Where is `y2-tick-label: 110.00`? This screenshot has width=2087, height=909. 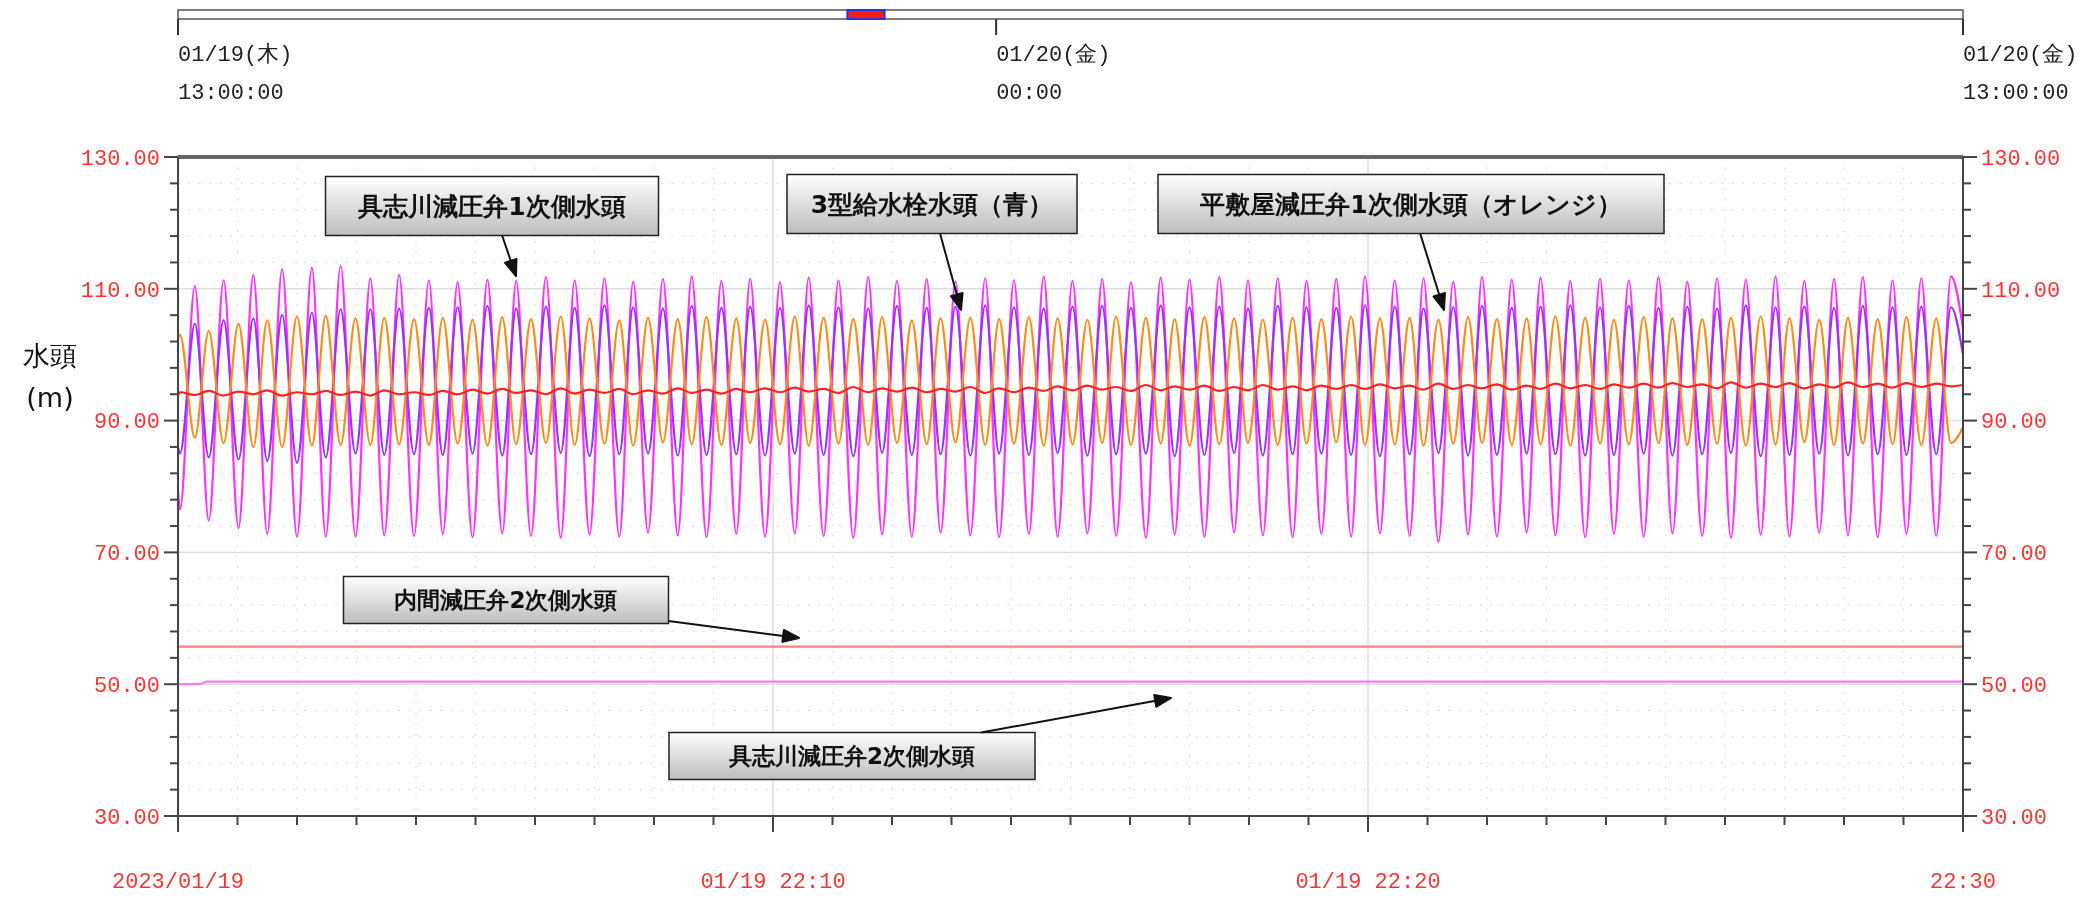 y2-tick-label: 110.00 is located at coordinates (2021, 291).